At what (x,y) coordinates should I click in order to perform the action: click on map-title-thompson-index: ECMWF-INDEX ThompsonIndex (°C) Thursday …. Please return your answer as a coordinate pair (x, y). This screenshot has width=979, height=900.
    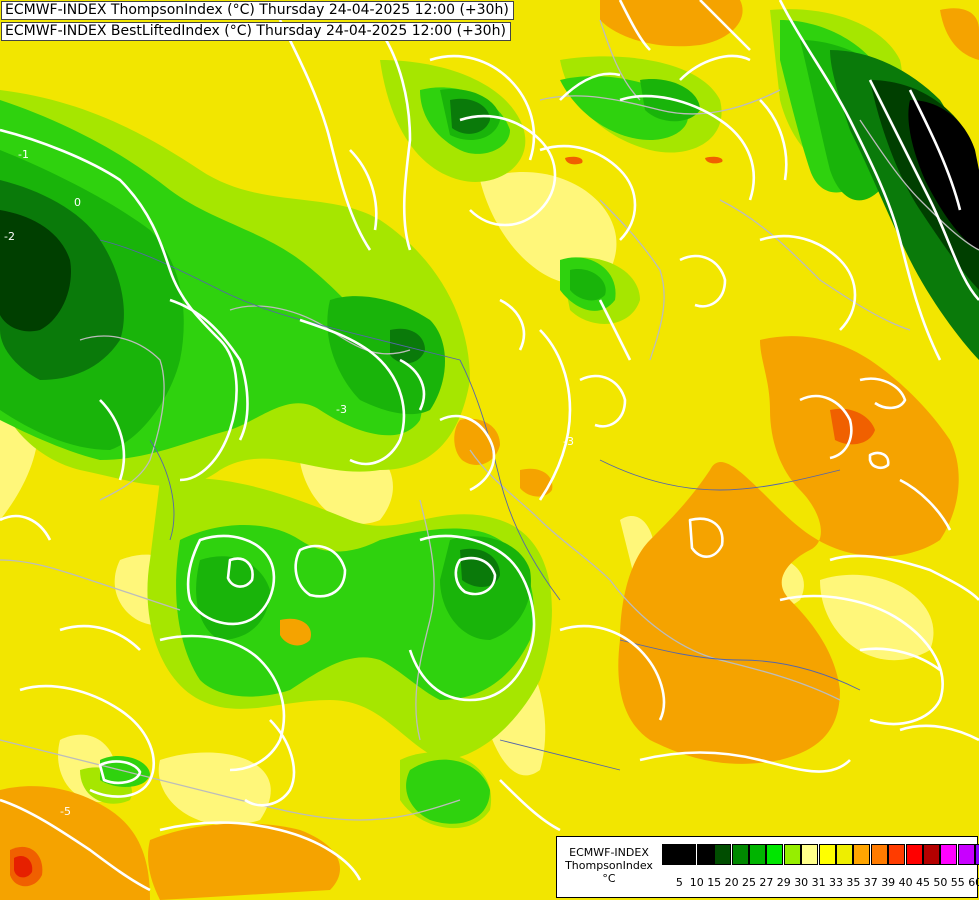
    Looking at the image, I should click on (257, 10).